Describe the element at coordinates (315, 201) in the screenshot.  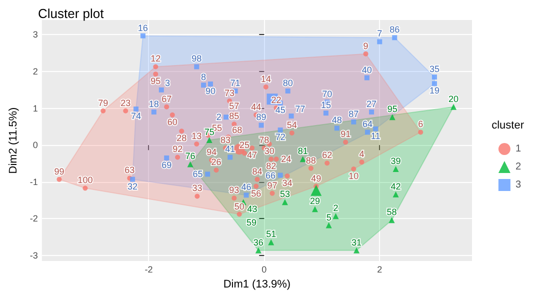
I see `annotation: 29` at that location.